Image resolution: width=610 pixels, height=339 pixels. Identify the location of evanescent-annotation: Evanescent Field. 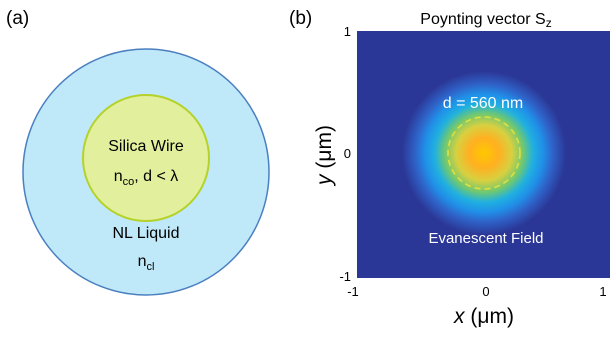
(485, 238).